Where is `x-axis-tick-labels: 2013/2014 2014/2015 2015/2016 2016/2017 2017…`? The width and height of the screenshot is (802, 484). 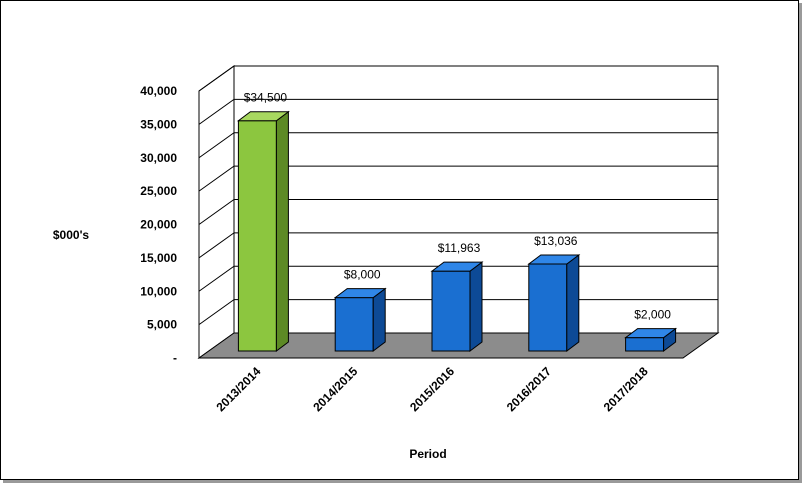
x-axis-tick-labels: 2013/2014 2014/2015 2015/2016 2016/2017 2017… is located at coordinates (432, 389).